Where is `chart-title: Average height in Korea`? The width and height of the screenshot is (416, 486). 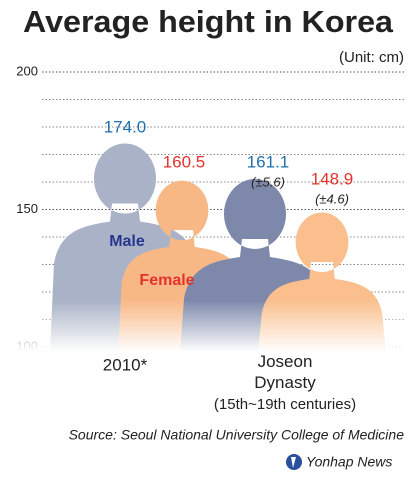 chart-title: Average height in Korea is located at coordinates (208, 21).